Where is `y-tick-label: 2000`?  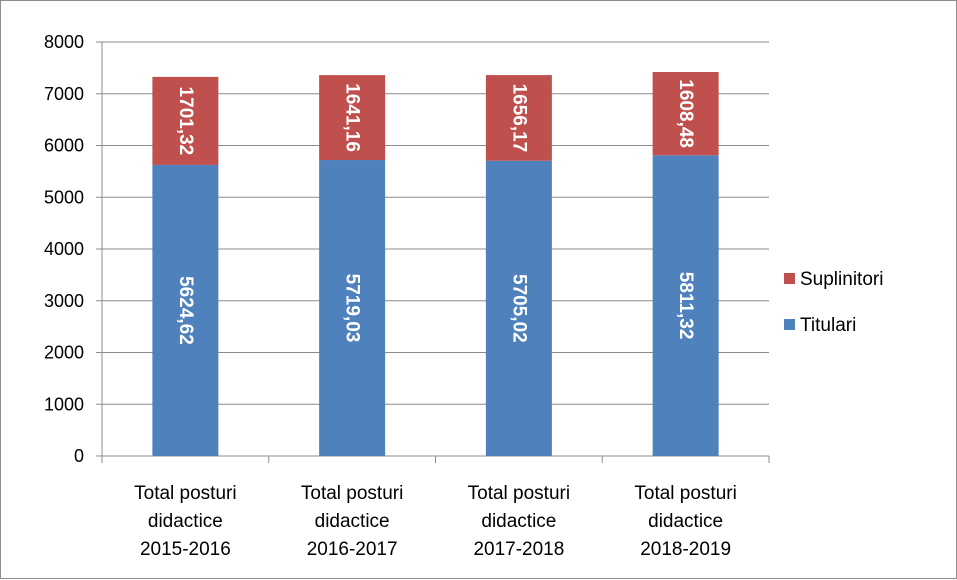
y-tick-label: 2000 is located at coordinates (64, 353).